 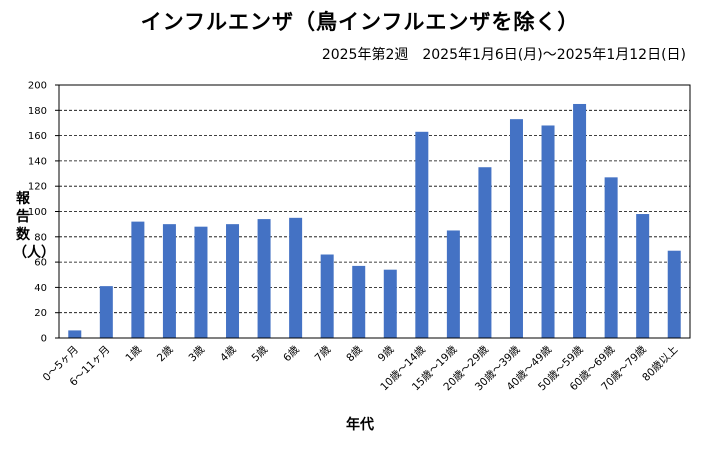 What do you see at coordinates (360, 22) in the screenshot?
I see `chart-title: インフルエンザ（鳥インフルエンザを除く）` at bounding box center [360, 22].